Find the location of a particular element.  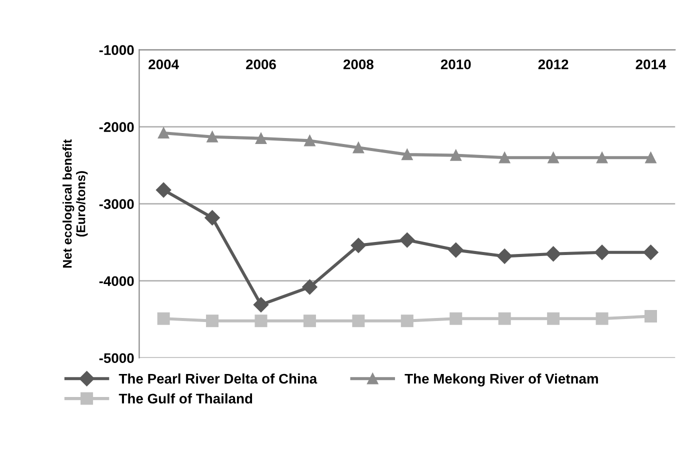

legend-label: The Pearl River Delta of China is located at coordinates (218, 378).